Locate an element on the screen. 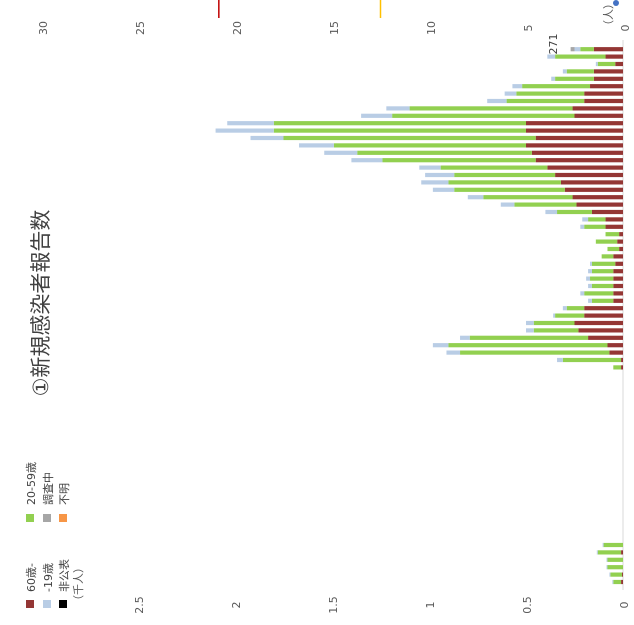  primary-tick-label: 2.5 is located at coordinates (139, 605).